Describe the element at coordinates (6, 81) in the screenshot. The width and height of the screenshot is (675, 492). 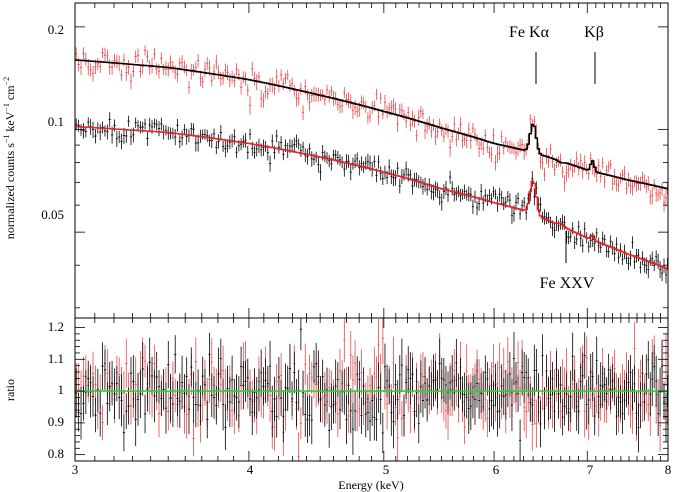
I see `y-axis-sup-3: −2` at that location.